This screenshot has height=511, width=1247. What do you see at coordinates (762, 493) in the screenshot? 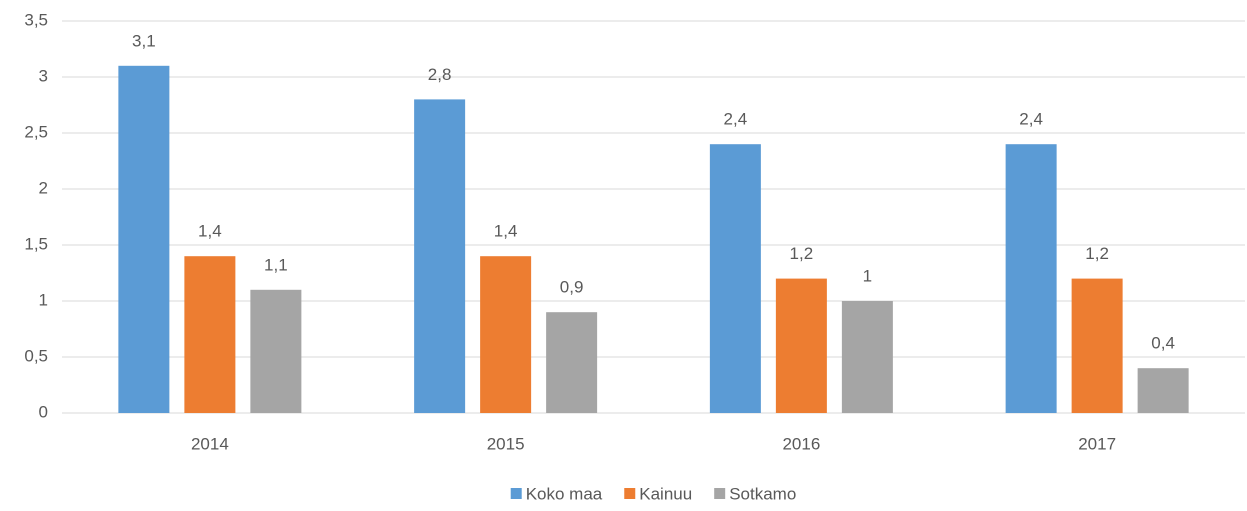
I see `legend-label: Sotkamo` at bounding box center [762, 493].